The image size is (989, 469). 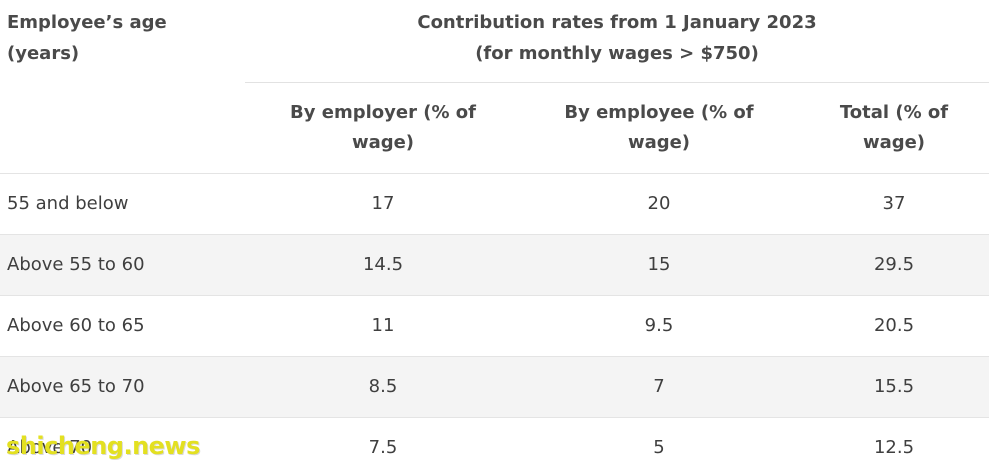 What do you see at coordinates (494, 443) in the screenshot?
I see `table-row: Above 70 7.5 5 12.5` at bounding box center [494, 443].